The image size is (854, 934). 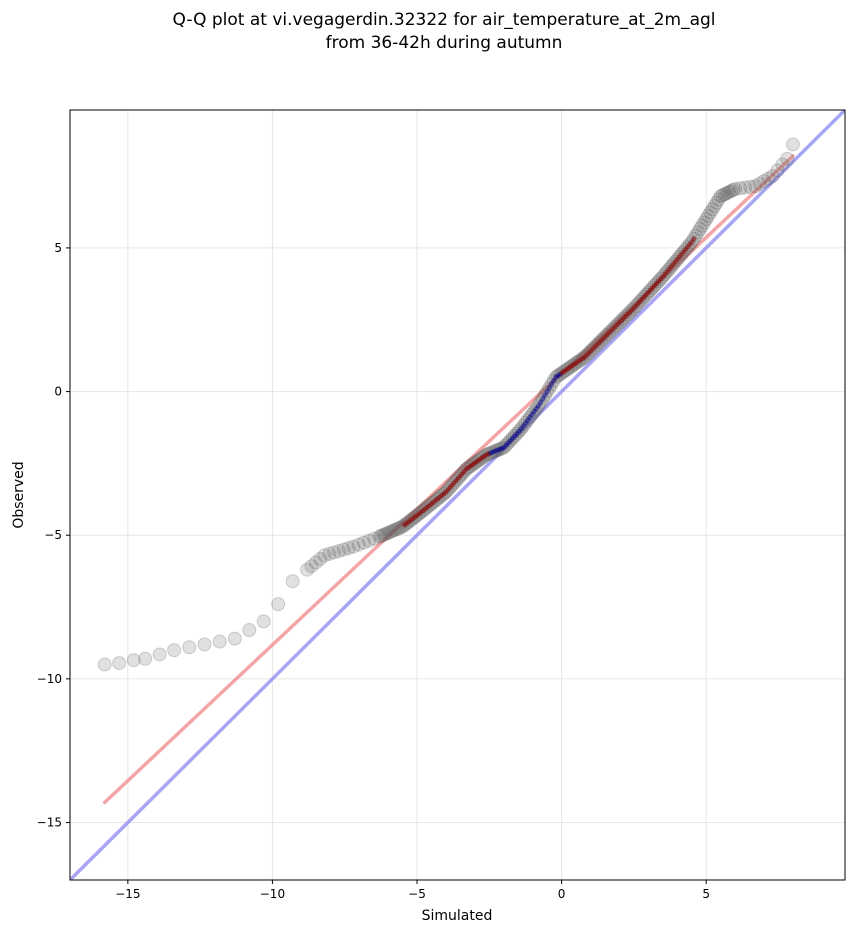 What do you see at coordinates (272, 894) in the screenshot?
I see `x-tick-label: −10` at bounding box center [272, 894].